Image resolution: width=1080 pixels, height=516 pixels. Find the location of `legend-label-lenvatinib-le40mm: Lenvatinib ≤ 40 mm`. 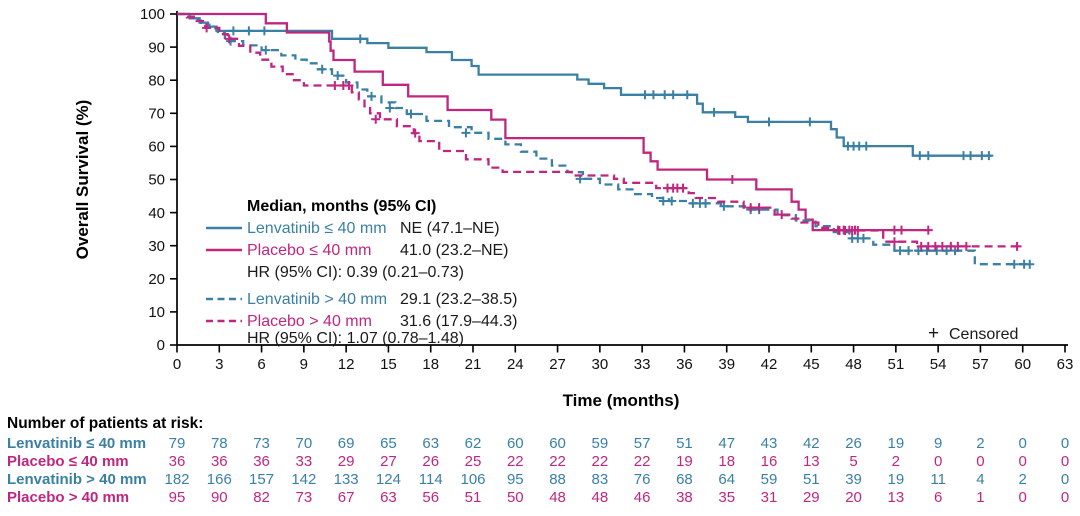

legend-label-lenvatinib-le40mm: Lenvatinib ≤ 40 mm is located at coordinates (317, 228).